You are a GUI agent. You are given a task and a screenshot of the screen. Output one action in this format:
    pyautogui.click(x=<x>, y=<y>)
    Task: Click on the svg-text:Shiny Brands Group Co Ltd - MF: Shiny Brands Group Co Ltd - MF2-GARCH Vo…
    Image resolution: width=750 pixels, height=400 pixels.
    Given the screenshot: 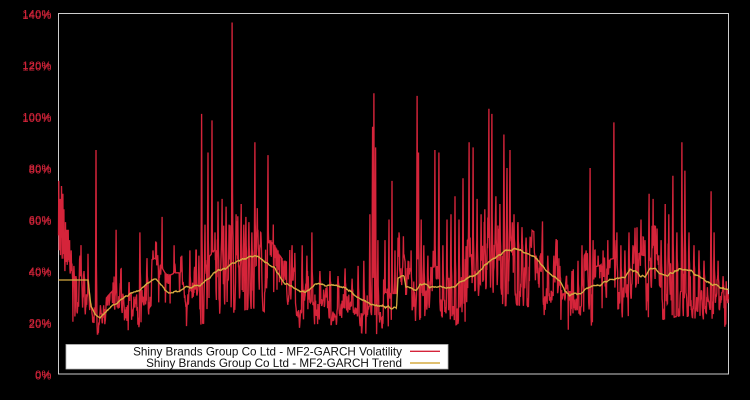 What is the action you would take?
    pyautogui.click(x=267, y=351)
    